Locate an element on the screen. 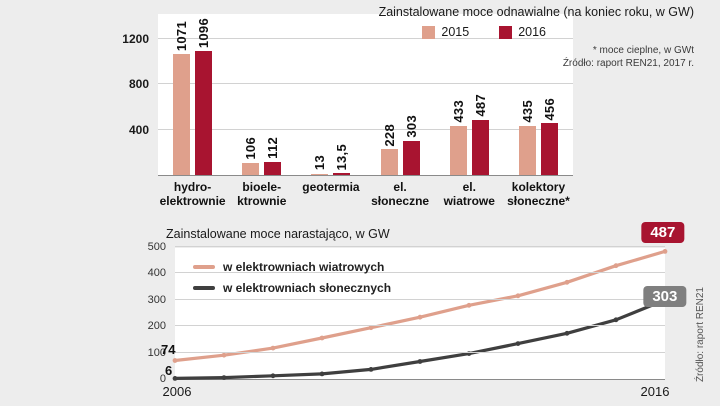 The image size is (720, 406). x-label-2016: 2016 is located at coordinates (655, 391).